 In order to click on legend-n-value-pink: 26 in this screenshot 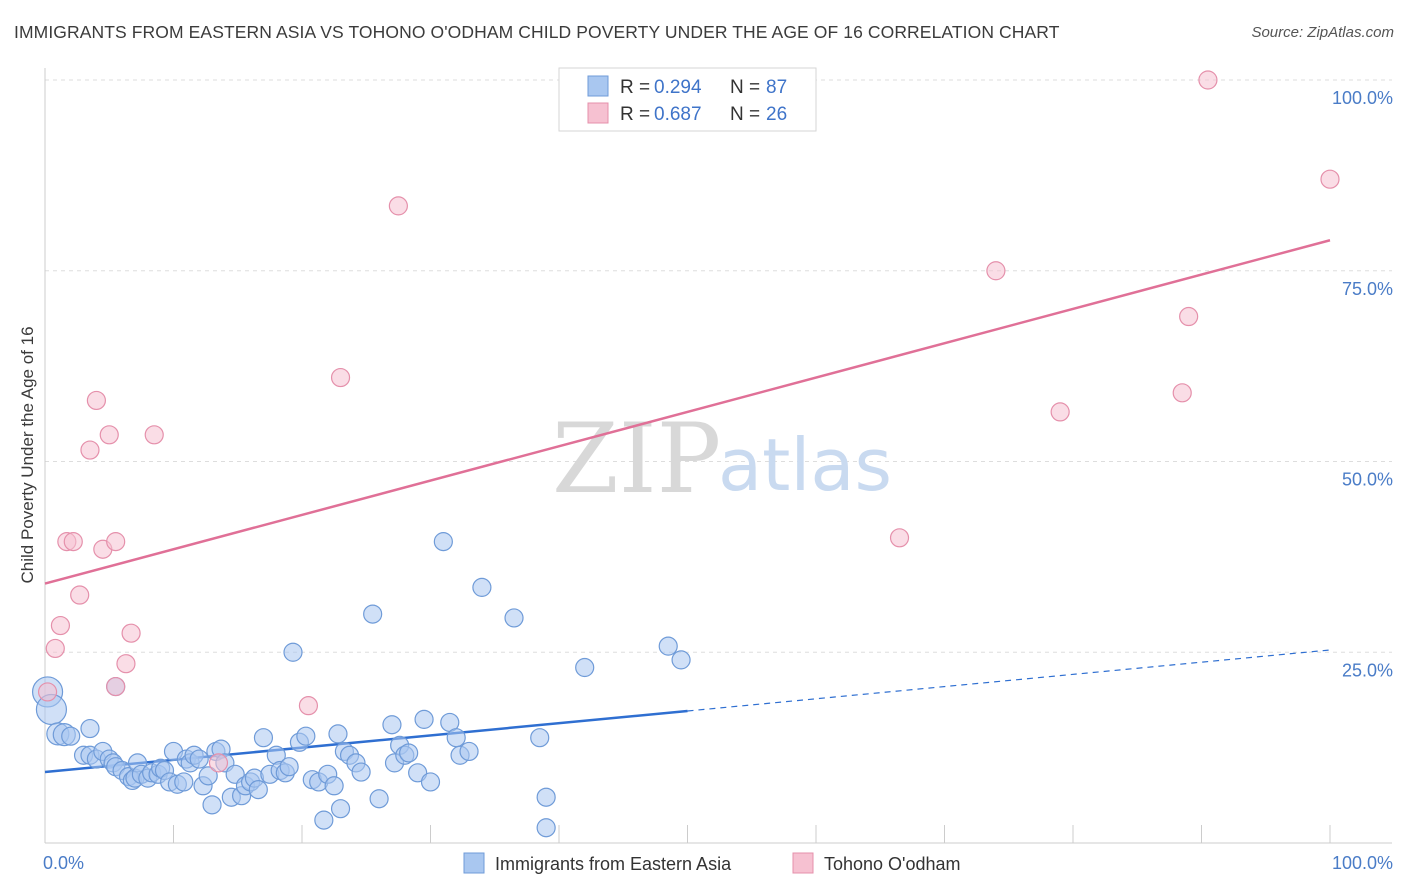, I will do `click(776, 114)`.